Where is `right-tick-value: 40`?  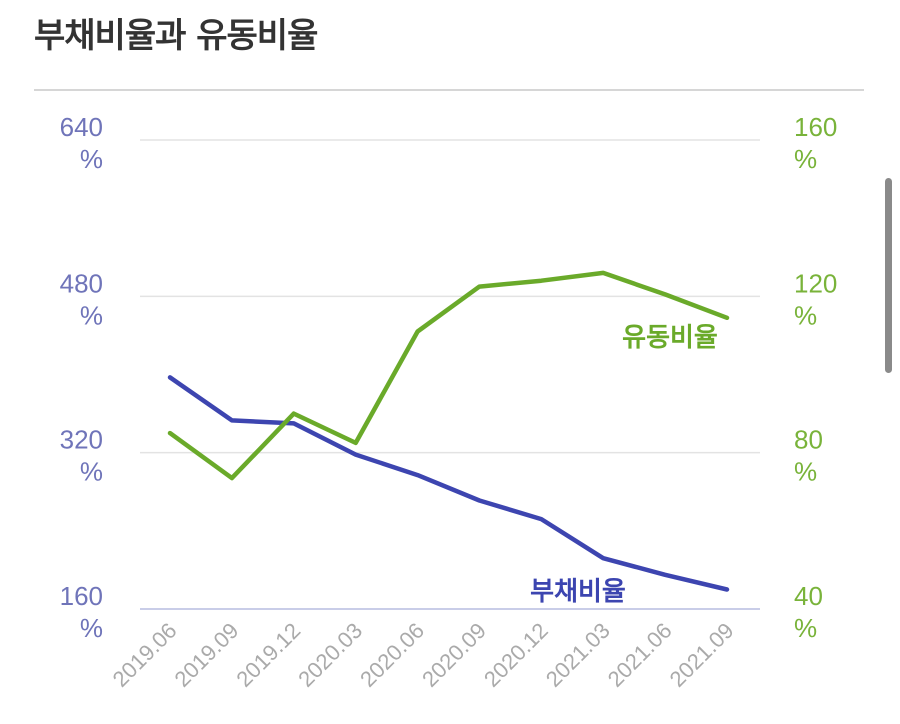 right-tick-value: 40 is located at coordinates (808, 596).